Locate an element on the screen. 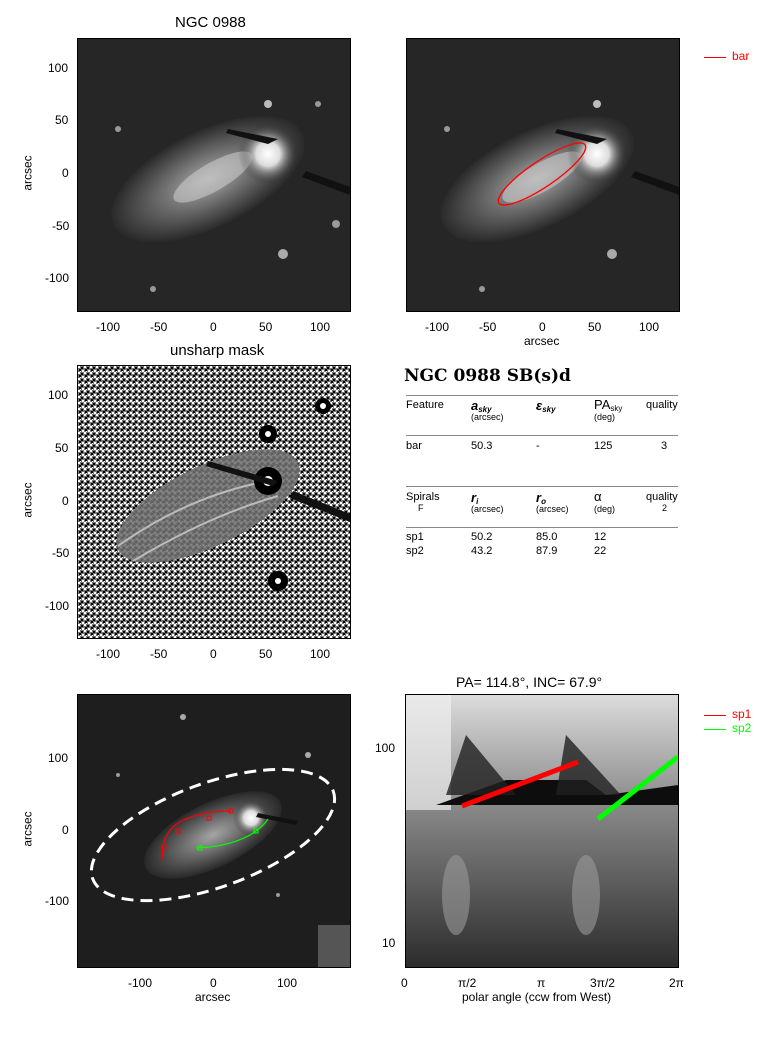 This screenshot has width=779, height=1039. pa-header: PAsky is located at coordinates (608, 405).